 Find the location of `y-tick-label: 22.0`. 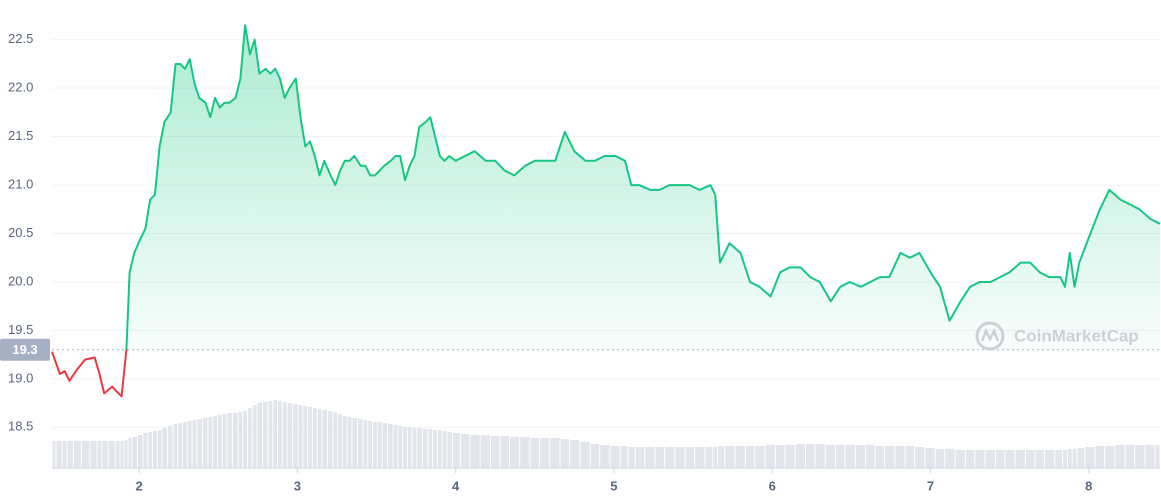

y-tick-label: 22.0 is located at coordinates (20, 87).